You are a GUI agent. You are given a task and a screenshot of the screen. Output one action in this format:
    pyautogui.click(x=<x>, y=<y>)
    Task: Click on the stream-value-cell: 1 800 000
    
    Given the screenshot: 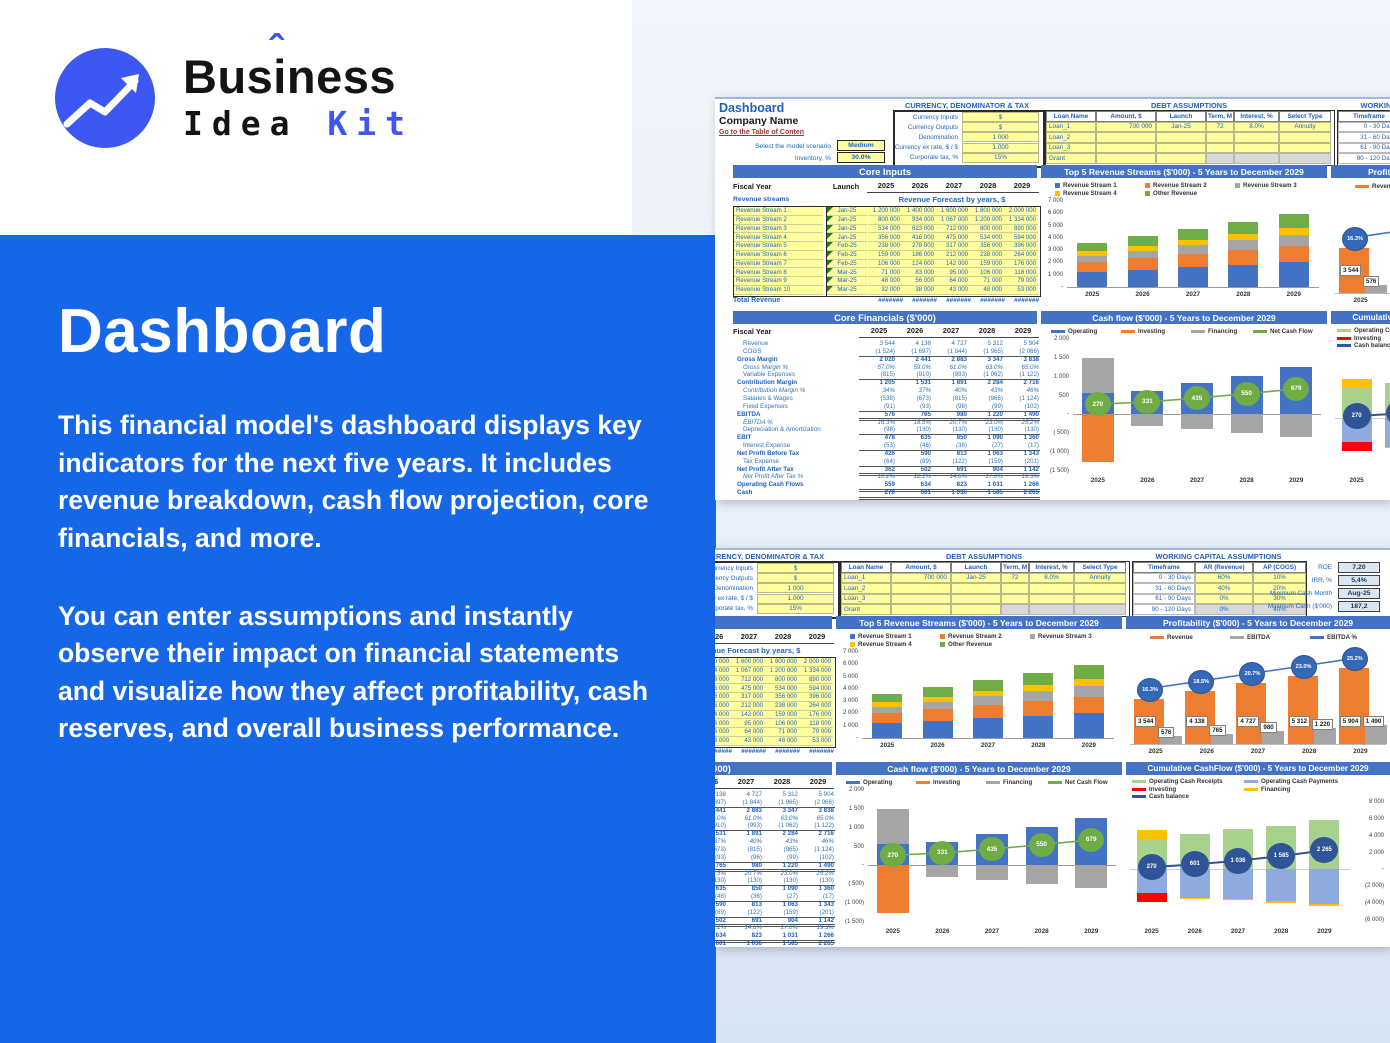 What is the action you would take?
    pyautogui.click(x=782, y=662)
    